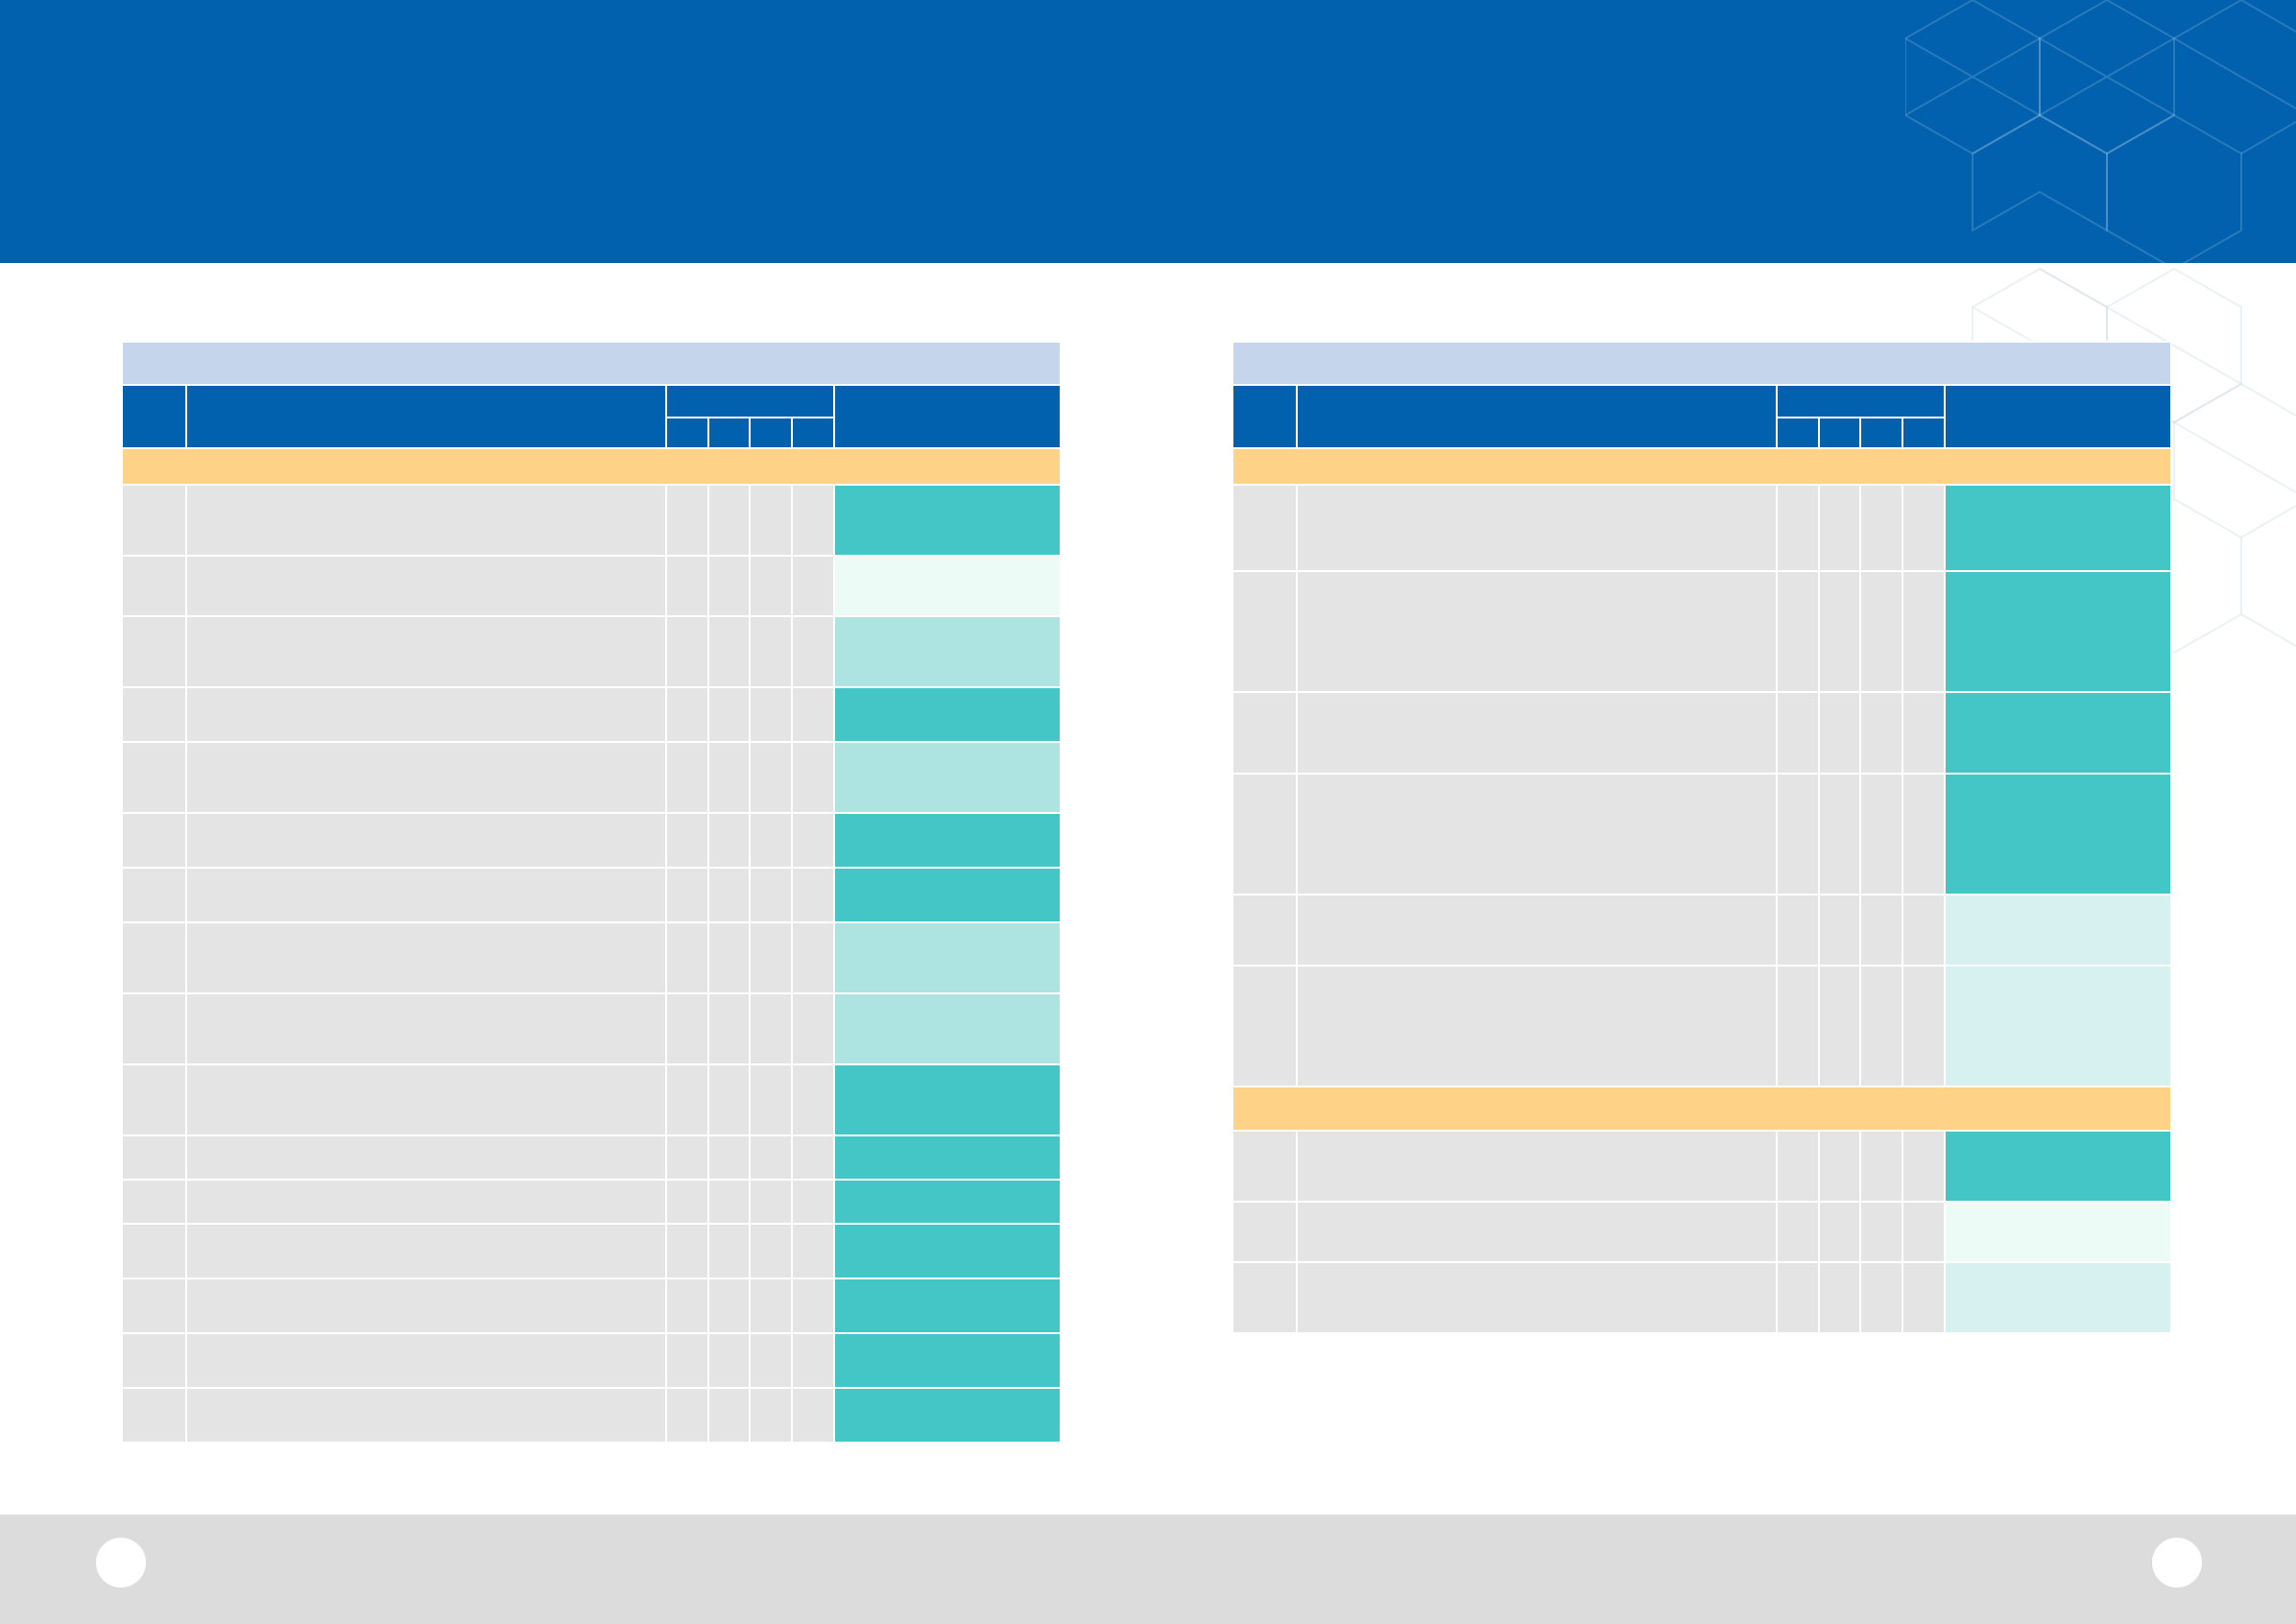  I want to click on column-header-row, so click(1703, 416).